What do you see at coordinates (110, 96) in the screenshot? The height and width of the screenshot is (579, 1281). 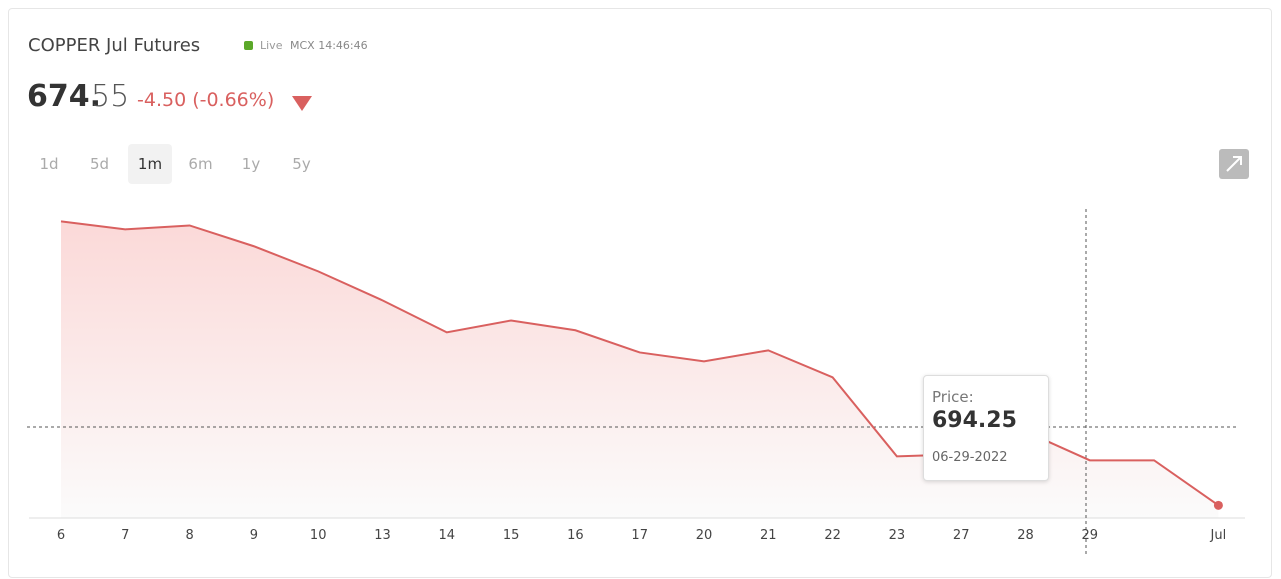 I see `price-decimals: 55` at bounding box center [110, 96].